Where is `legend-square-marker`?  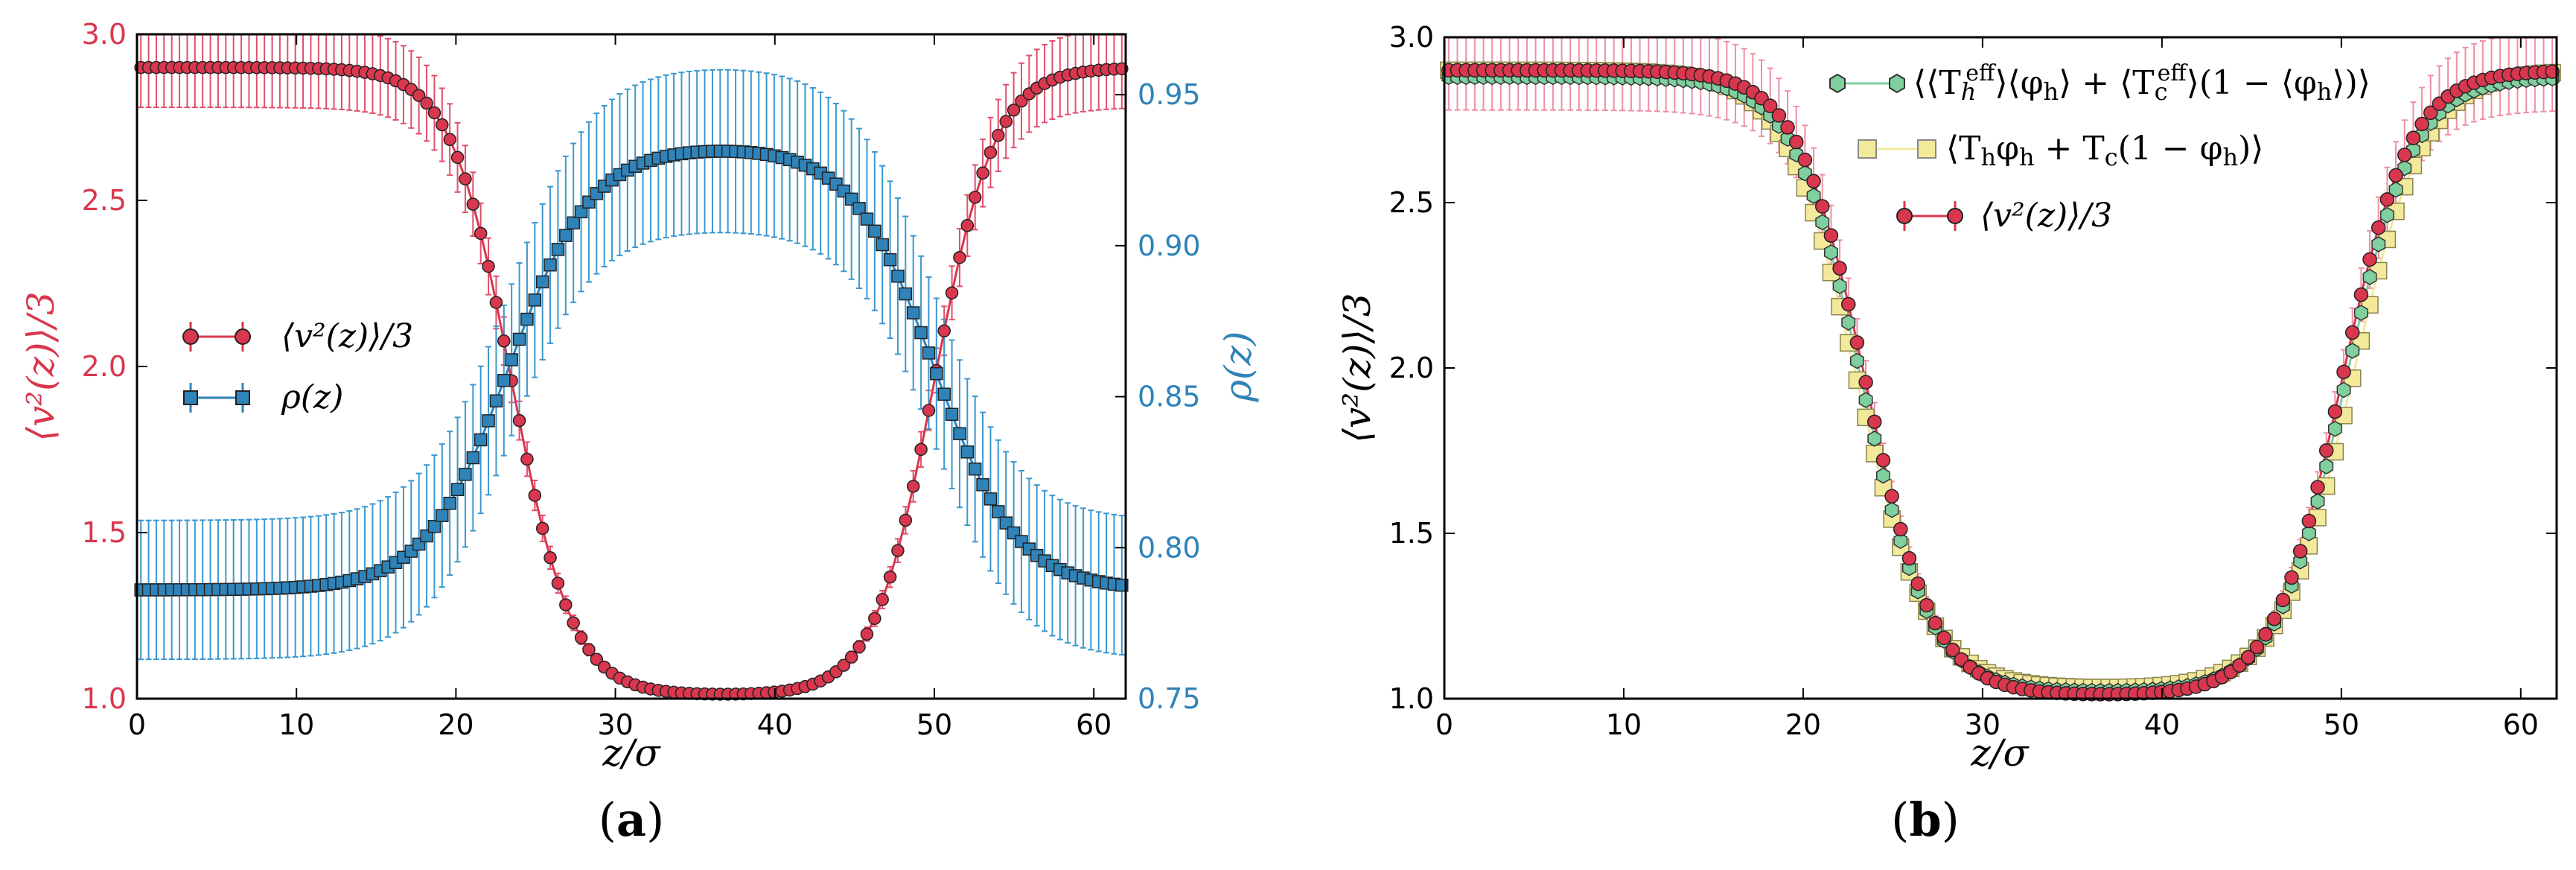 legend-square-marker is located at coordinates (190, 398).